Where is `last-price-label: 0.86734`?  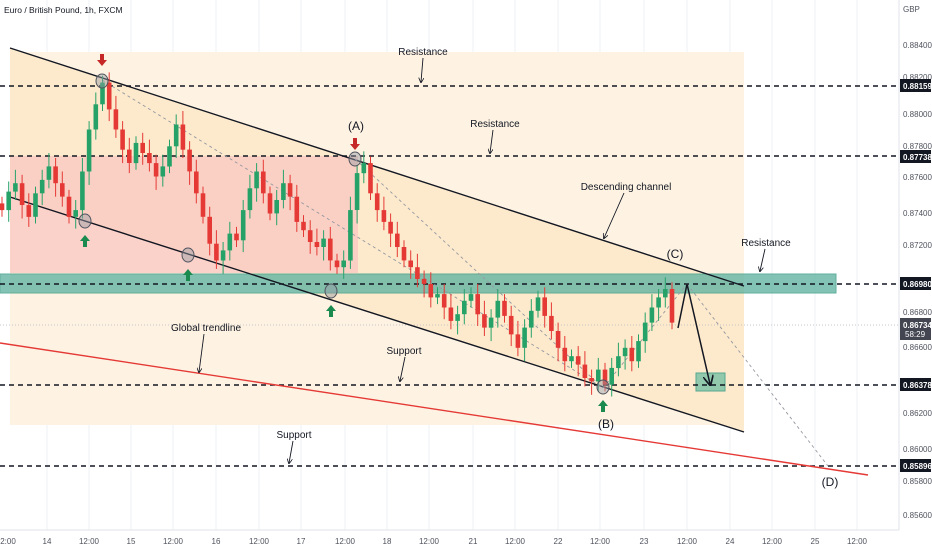 last-price-label: 0.86734 is located at coordinates (917, 325).